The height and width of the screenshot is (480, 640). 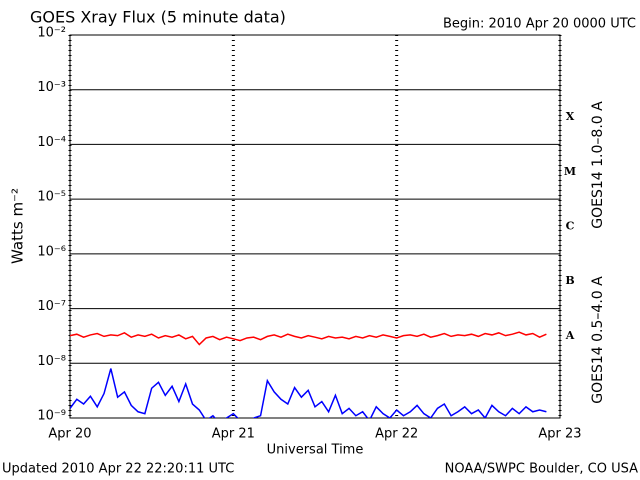 I want to click on y-tick-label: 10⁻⁶, so click(x=51, y=251).